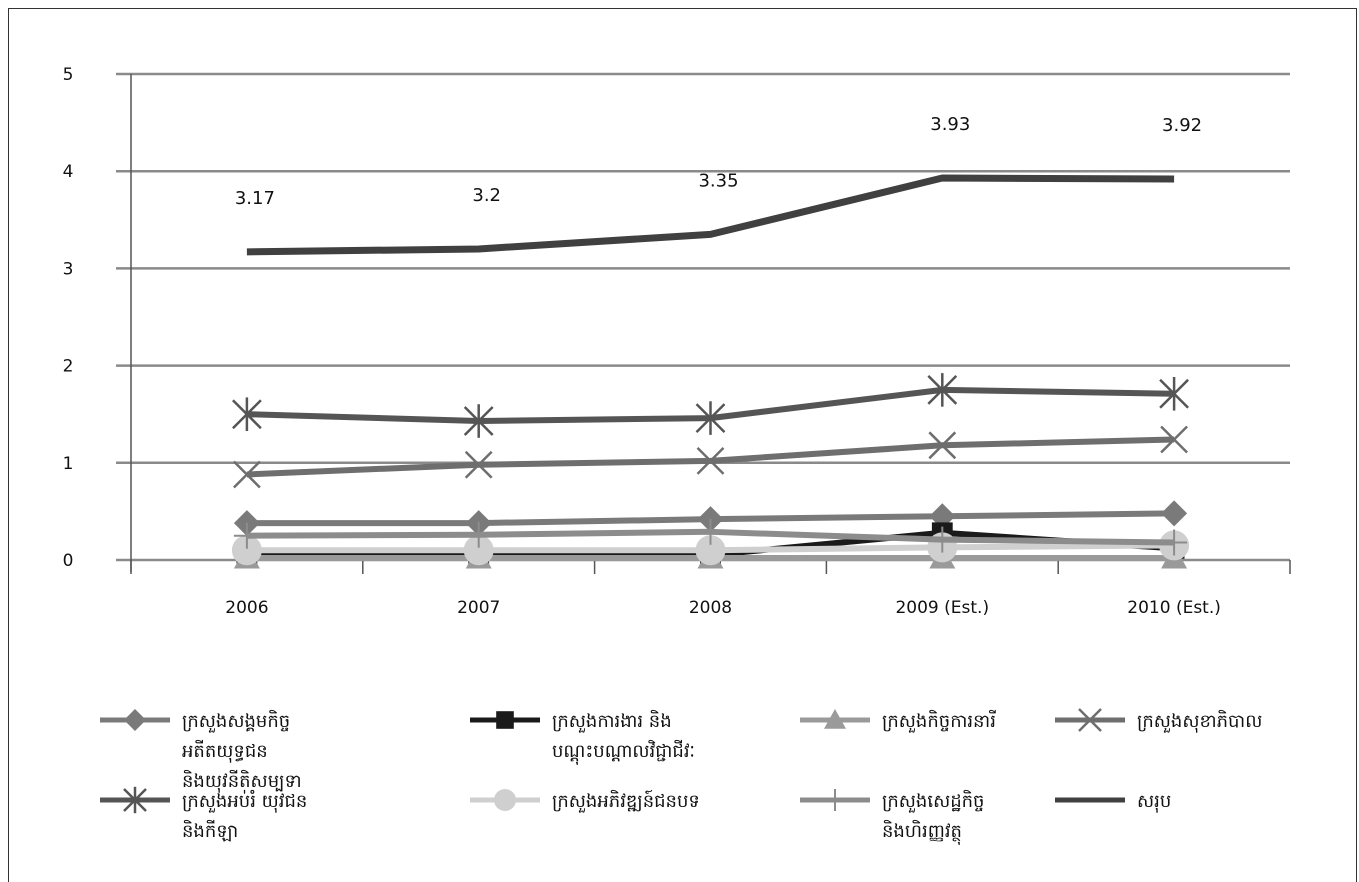 The height and width of the screenshot is (882, 1359). What do you see at coordinates (68, 75) in the screenshot?
I see `y-tick-label: 5` at bounding box center [68, 75].